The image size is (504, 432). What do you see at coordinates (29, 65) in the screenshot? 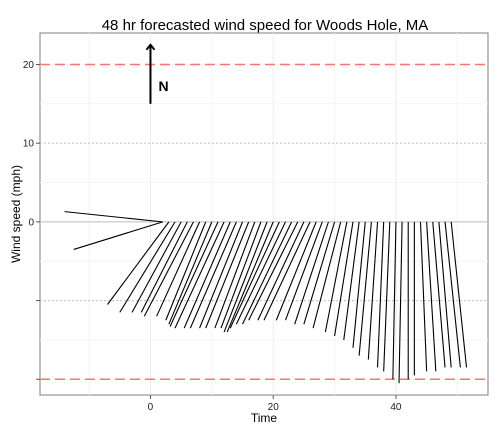
I see `y-tick-label: 20` at bounding box center [29, 65].